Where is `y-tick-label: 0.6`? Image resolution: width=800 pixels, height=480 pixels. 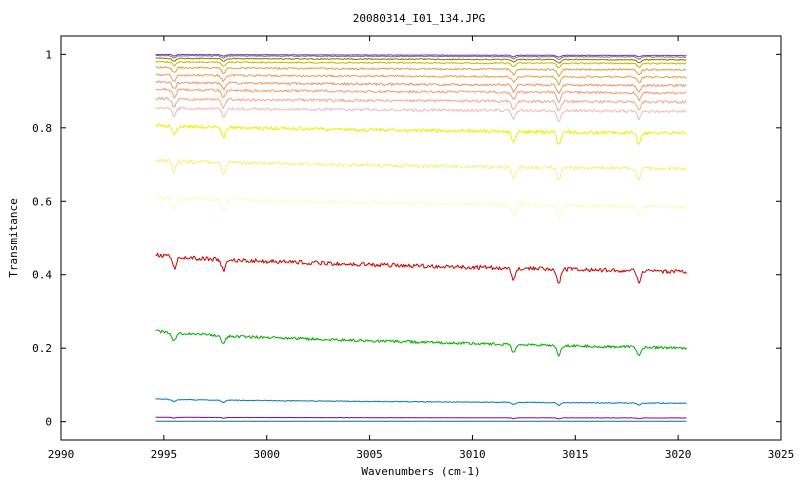
y-tick-label: 0.6 is located at coordinates (42, 201).